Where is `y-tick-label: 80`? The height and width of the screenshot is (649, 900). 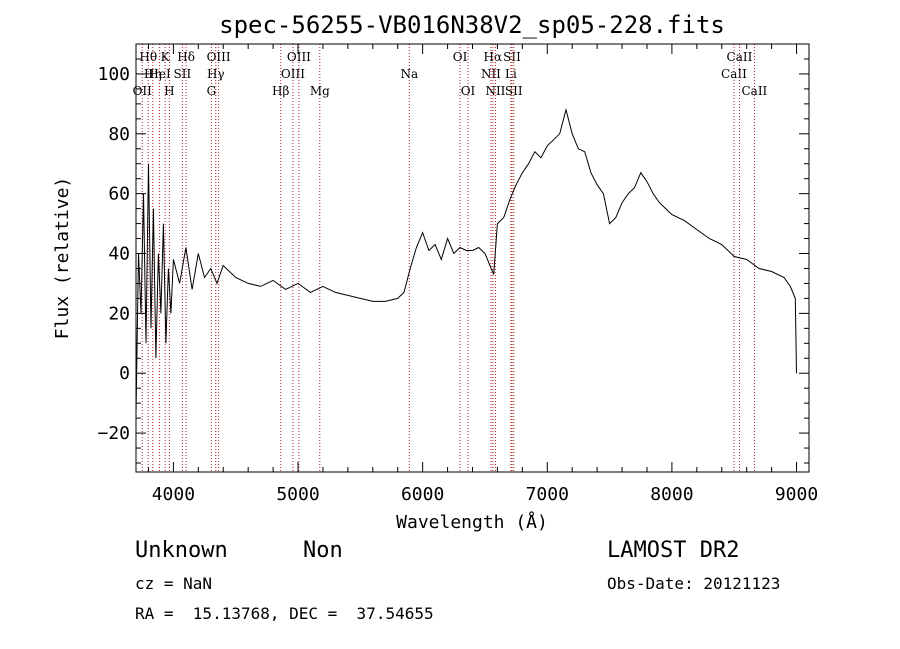
y-tick-label: 80 is located at coordinates (119, 134).